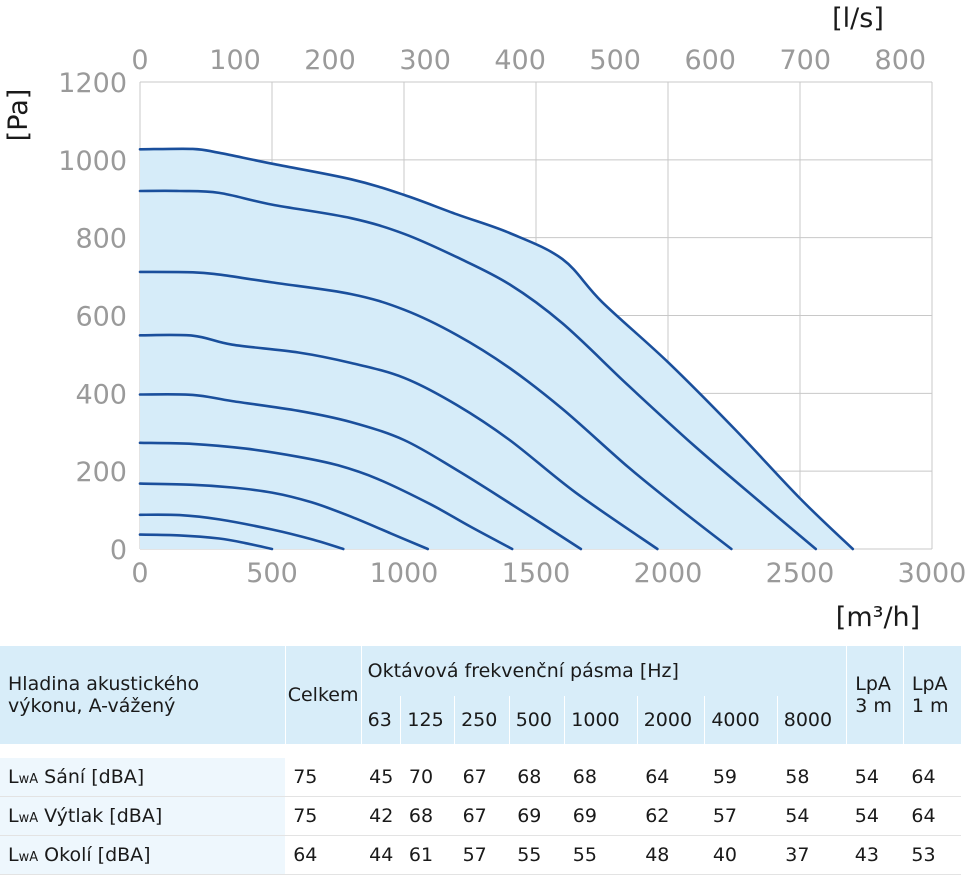 This screenshot has height=875, width=965. What do you see at coordinates (671, 855) in the screenshot?
I see `table-cell: 48` at bounding box center [671, 855].